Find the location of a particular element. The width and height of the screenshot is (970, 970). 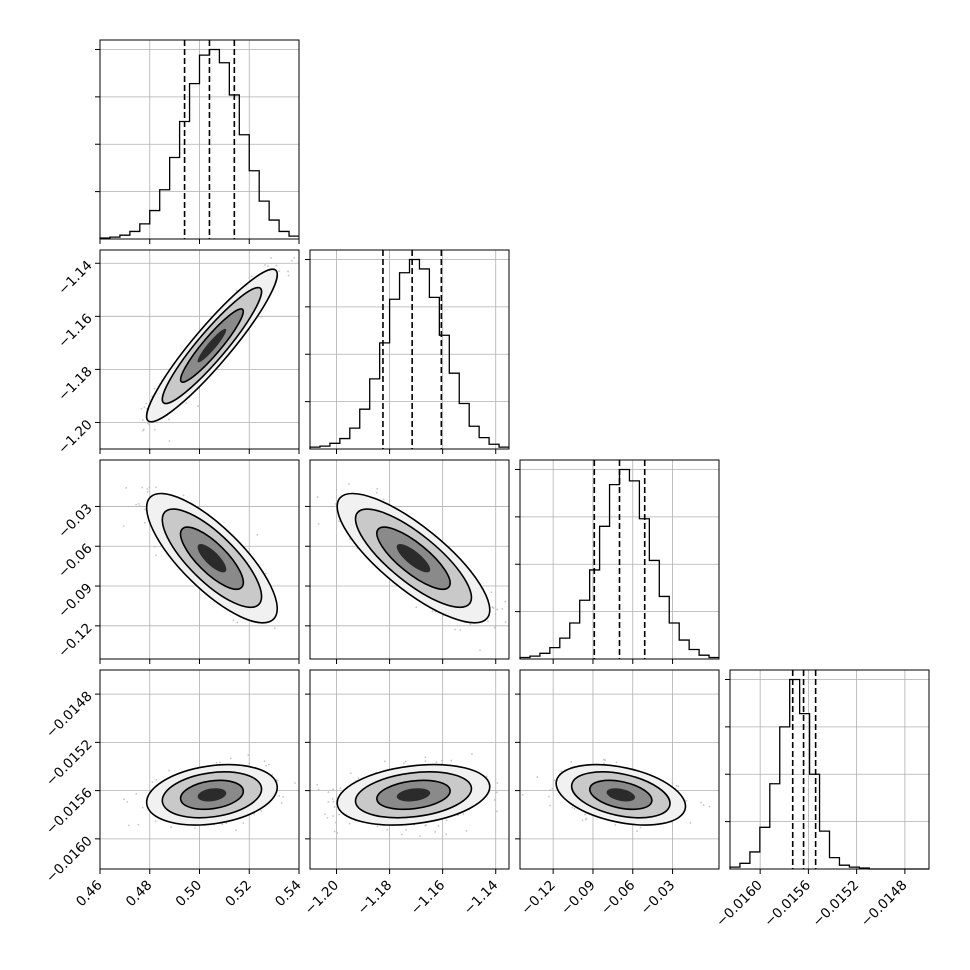

x-tick-label: −0.03 is located at coordinates (658, 897).